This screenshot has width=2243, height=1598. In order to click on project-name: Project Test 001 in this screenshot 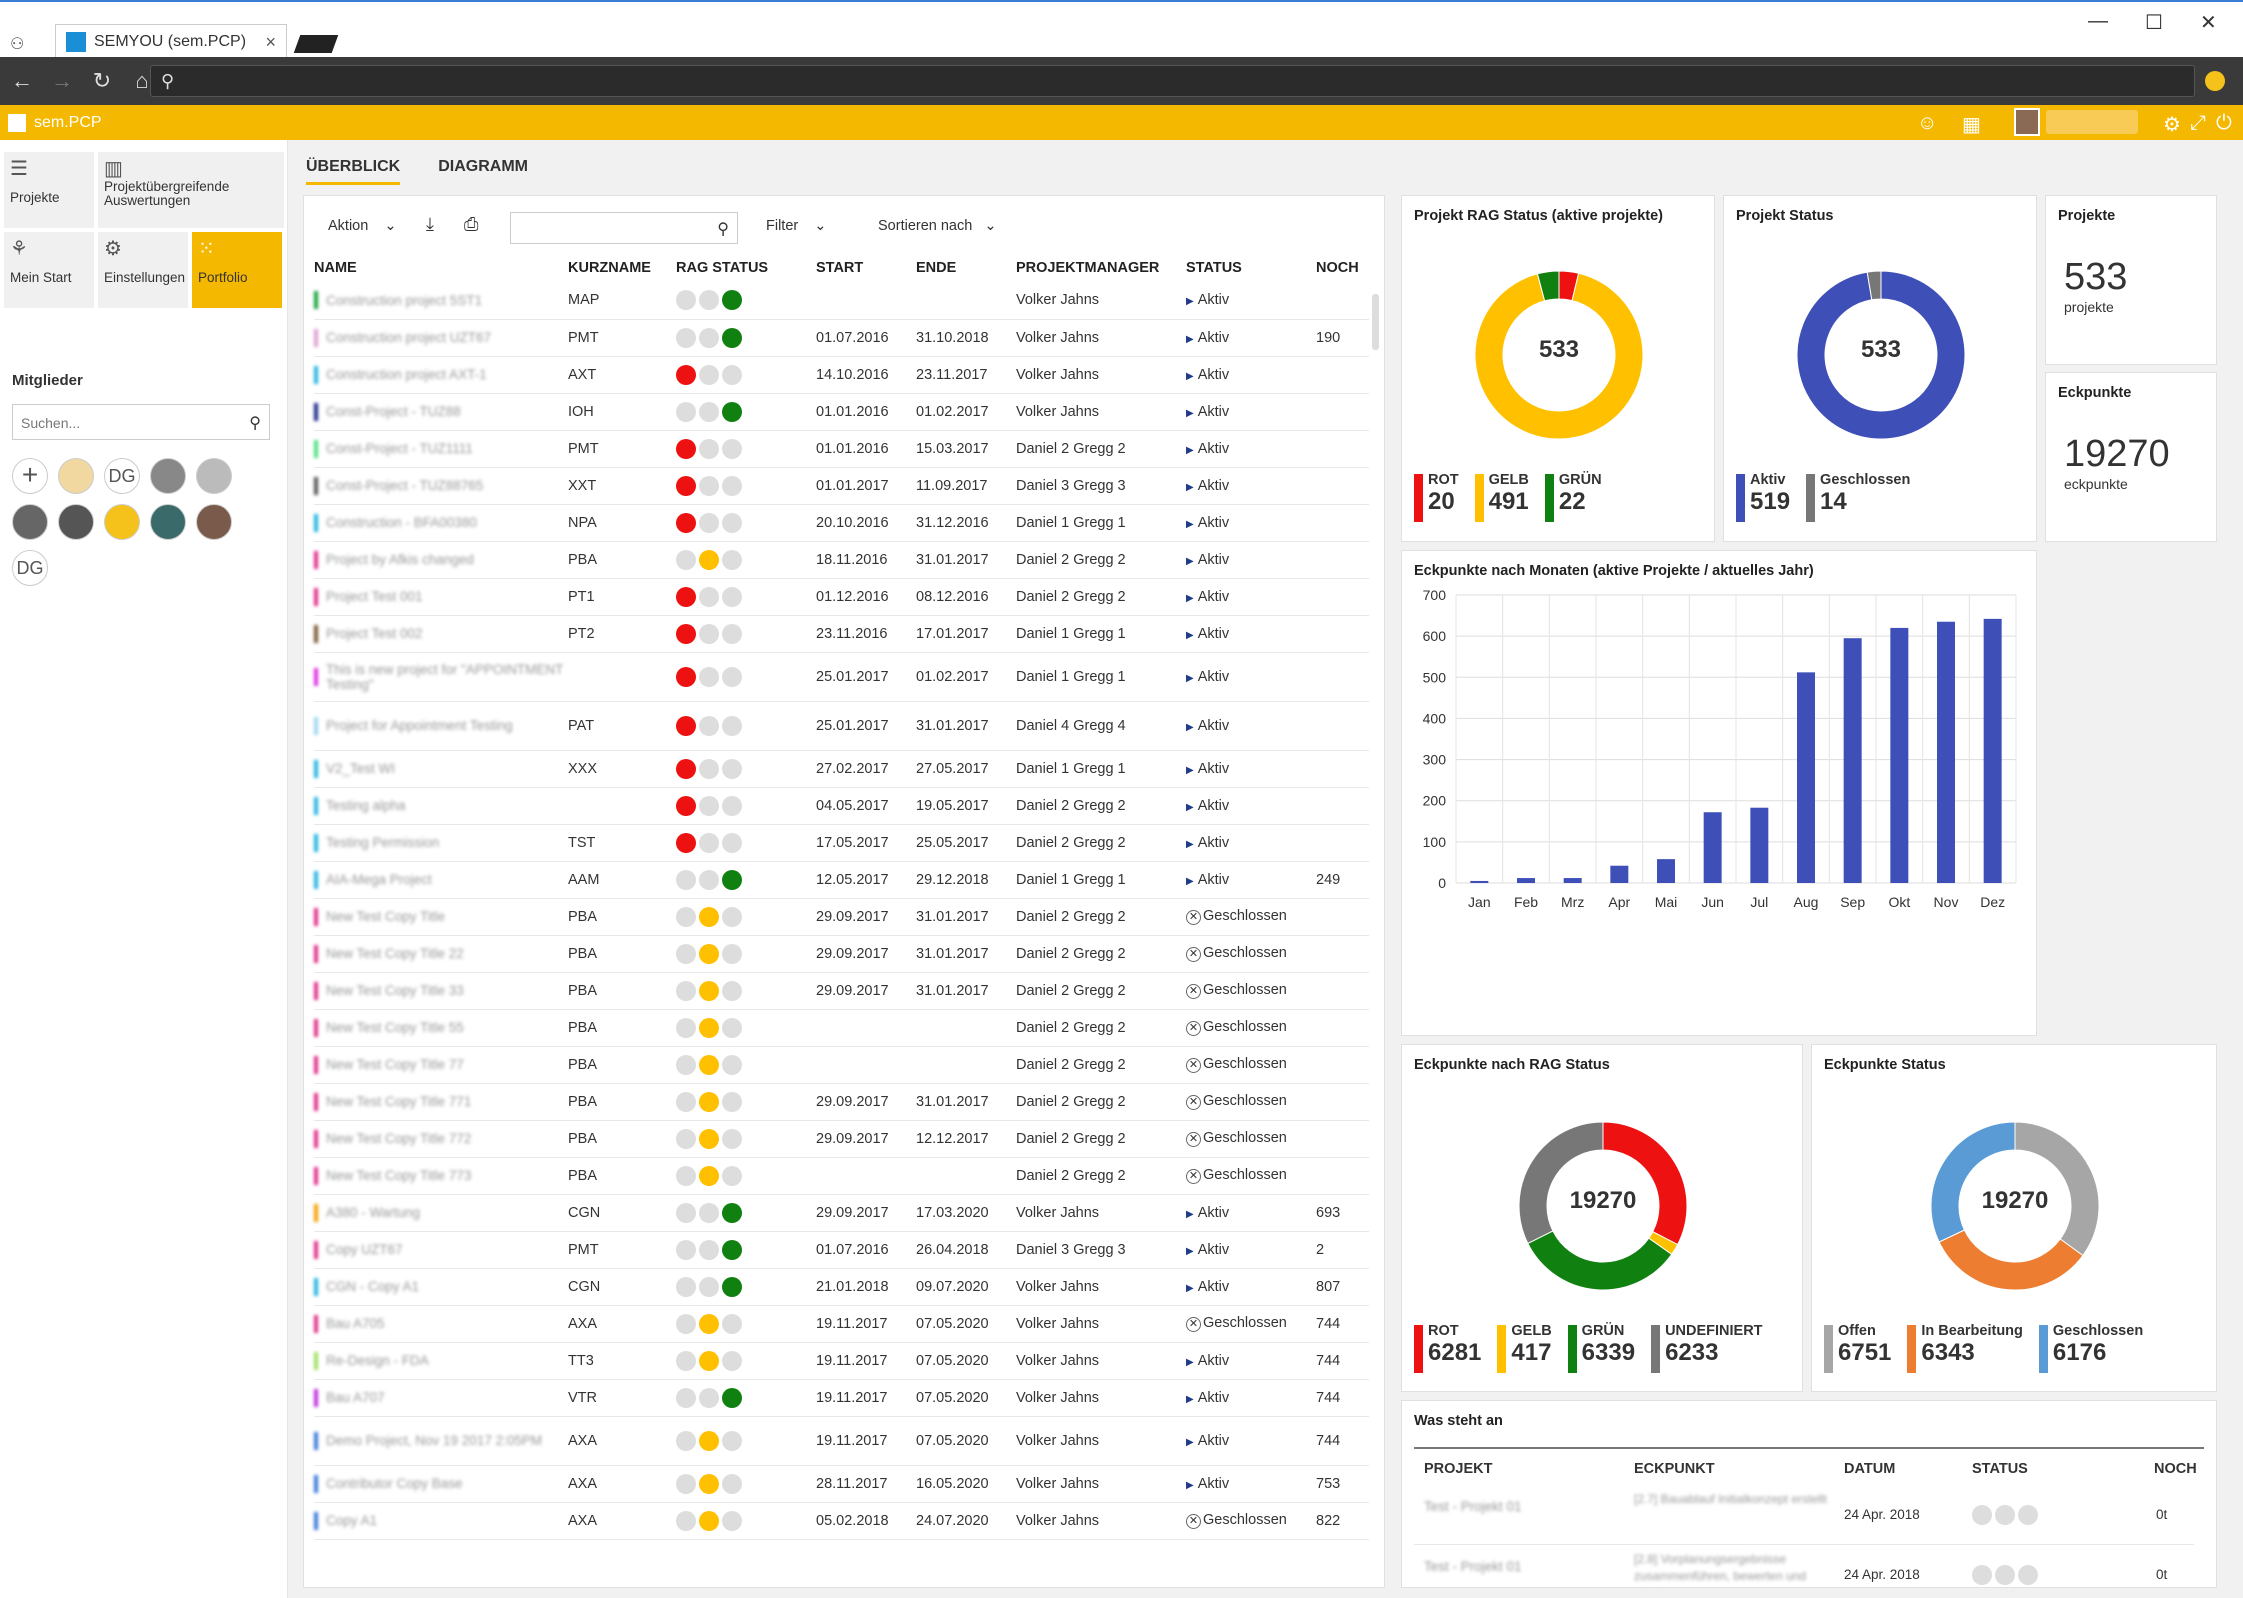, I will do `click(441, 596)`.